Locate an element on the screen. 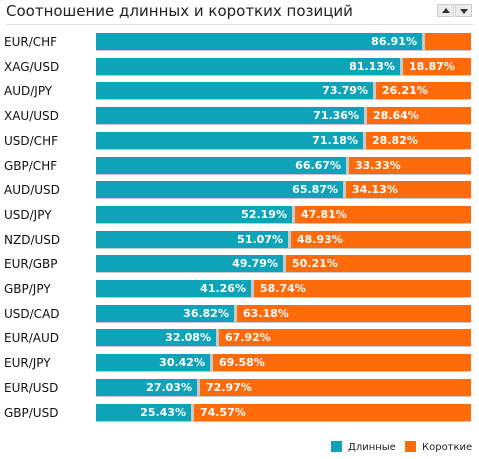 This screenshot has width=479, height=459. bar-row: 36.82% 63.18% is located at coordinates (283, 314).